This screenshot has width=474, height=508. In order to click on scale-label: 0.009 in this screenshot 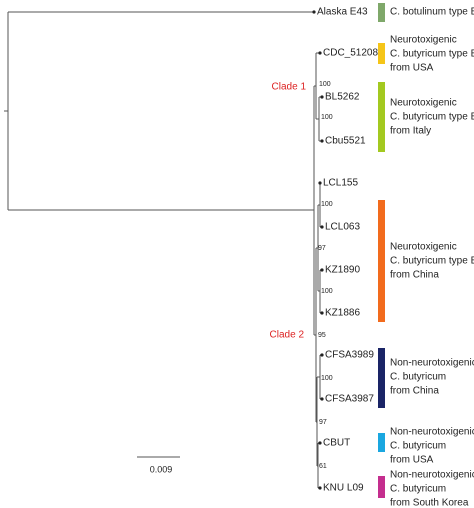, I will do `click(161, 469)`.